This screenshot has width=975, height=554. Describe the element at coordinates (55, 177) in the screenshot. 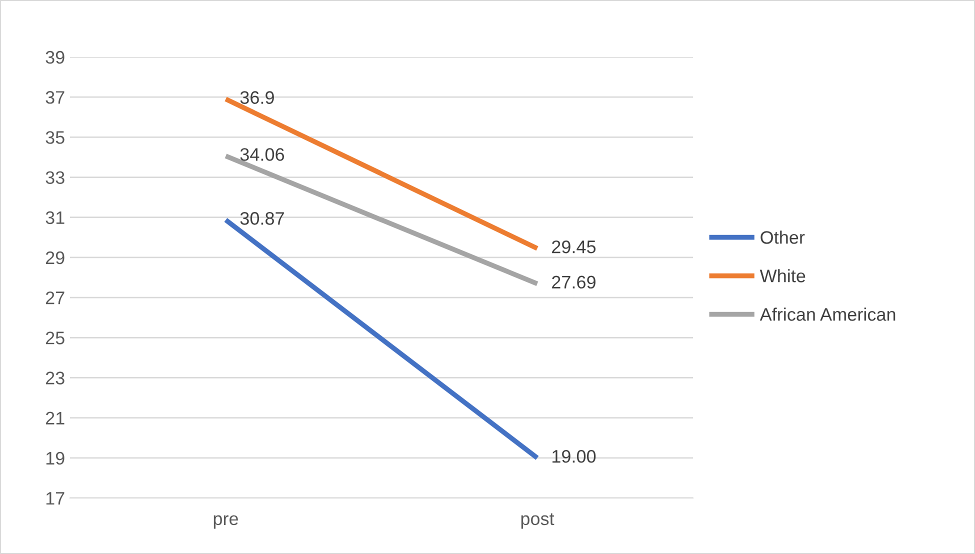

I see `y-tick-label: 33` at that location.